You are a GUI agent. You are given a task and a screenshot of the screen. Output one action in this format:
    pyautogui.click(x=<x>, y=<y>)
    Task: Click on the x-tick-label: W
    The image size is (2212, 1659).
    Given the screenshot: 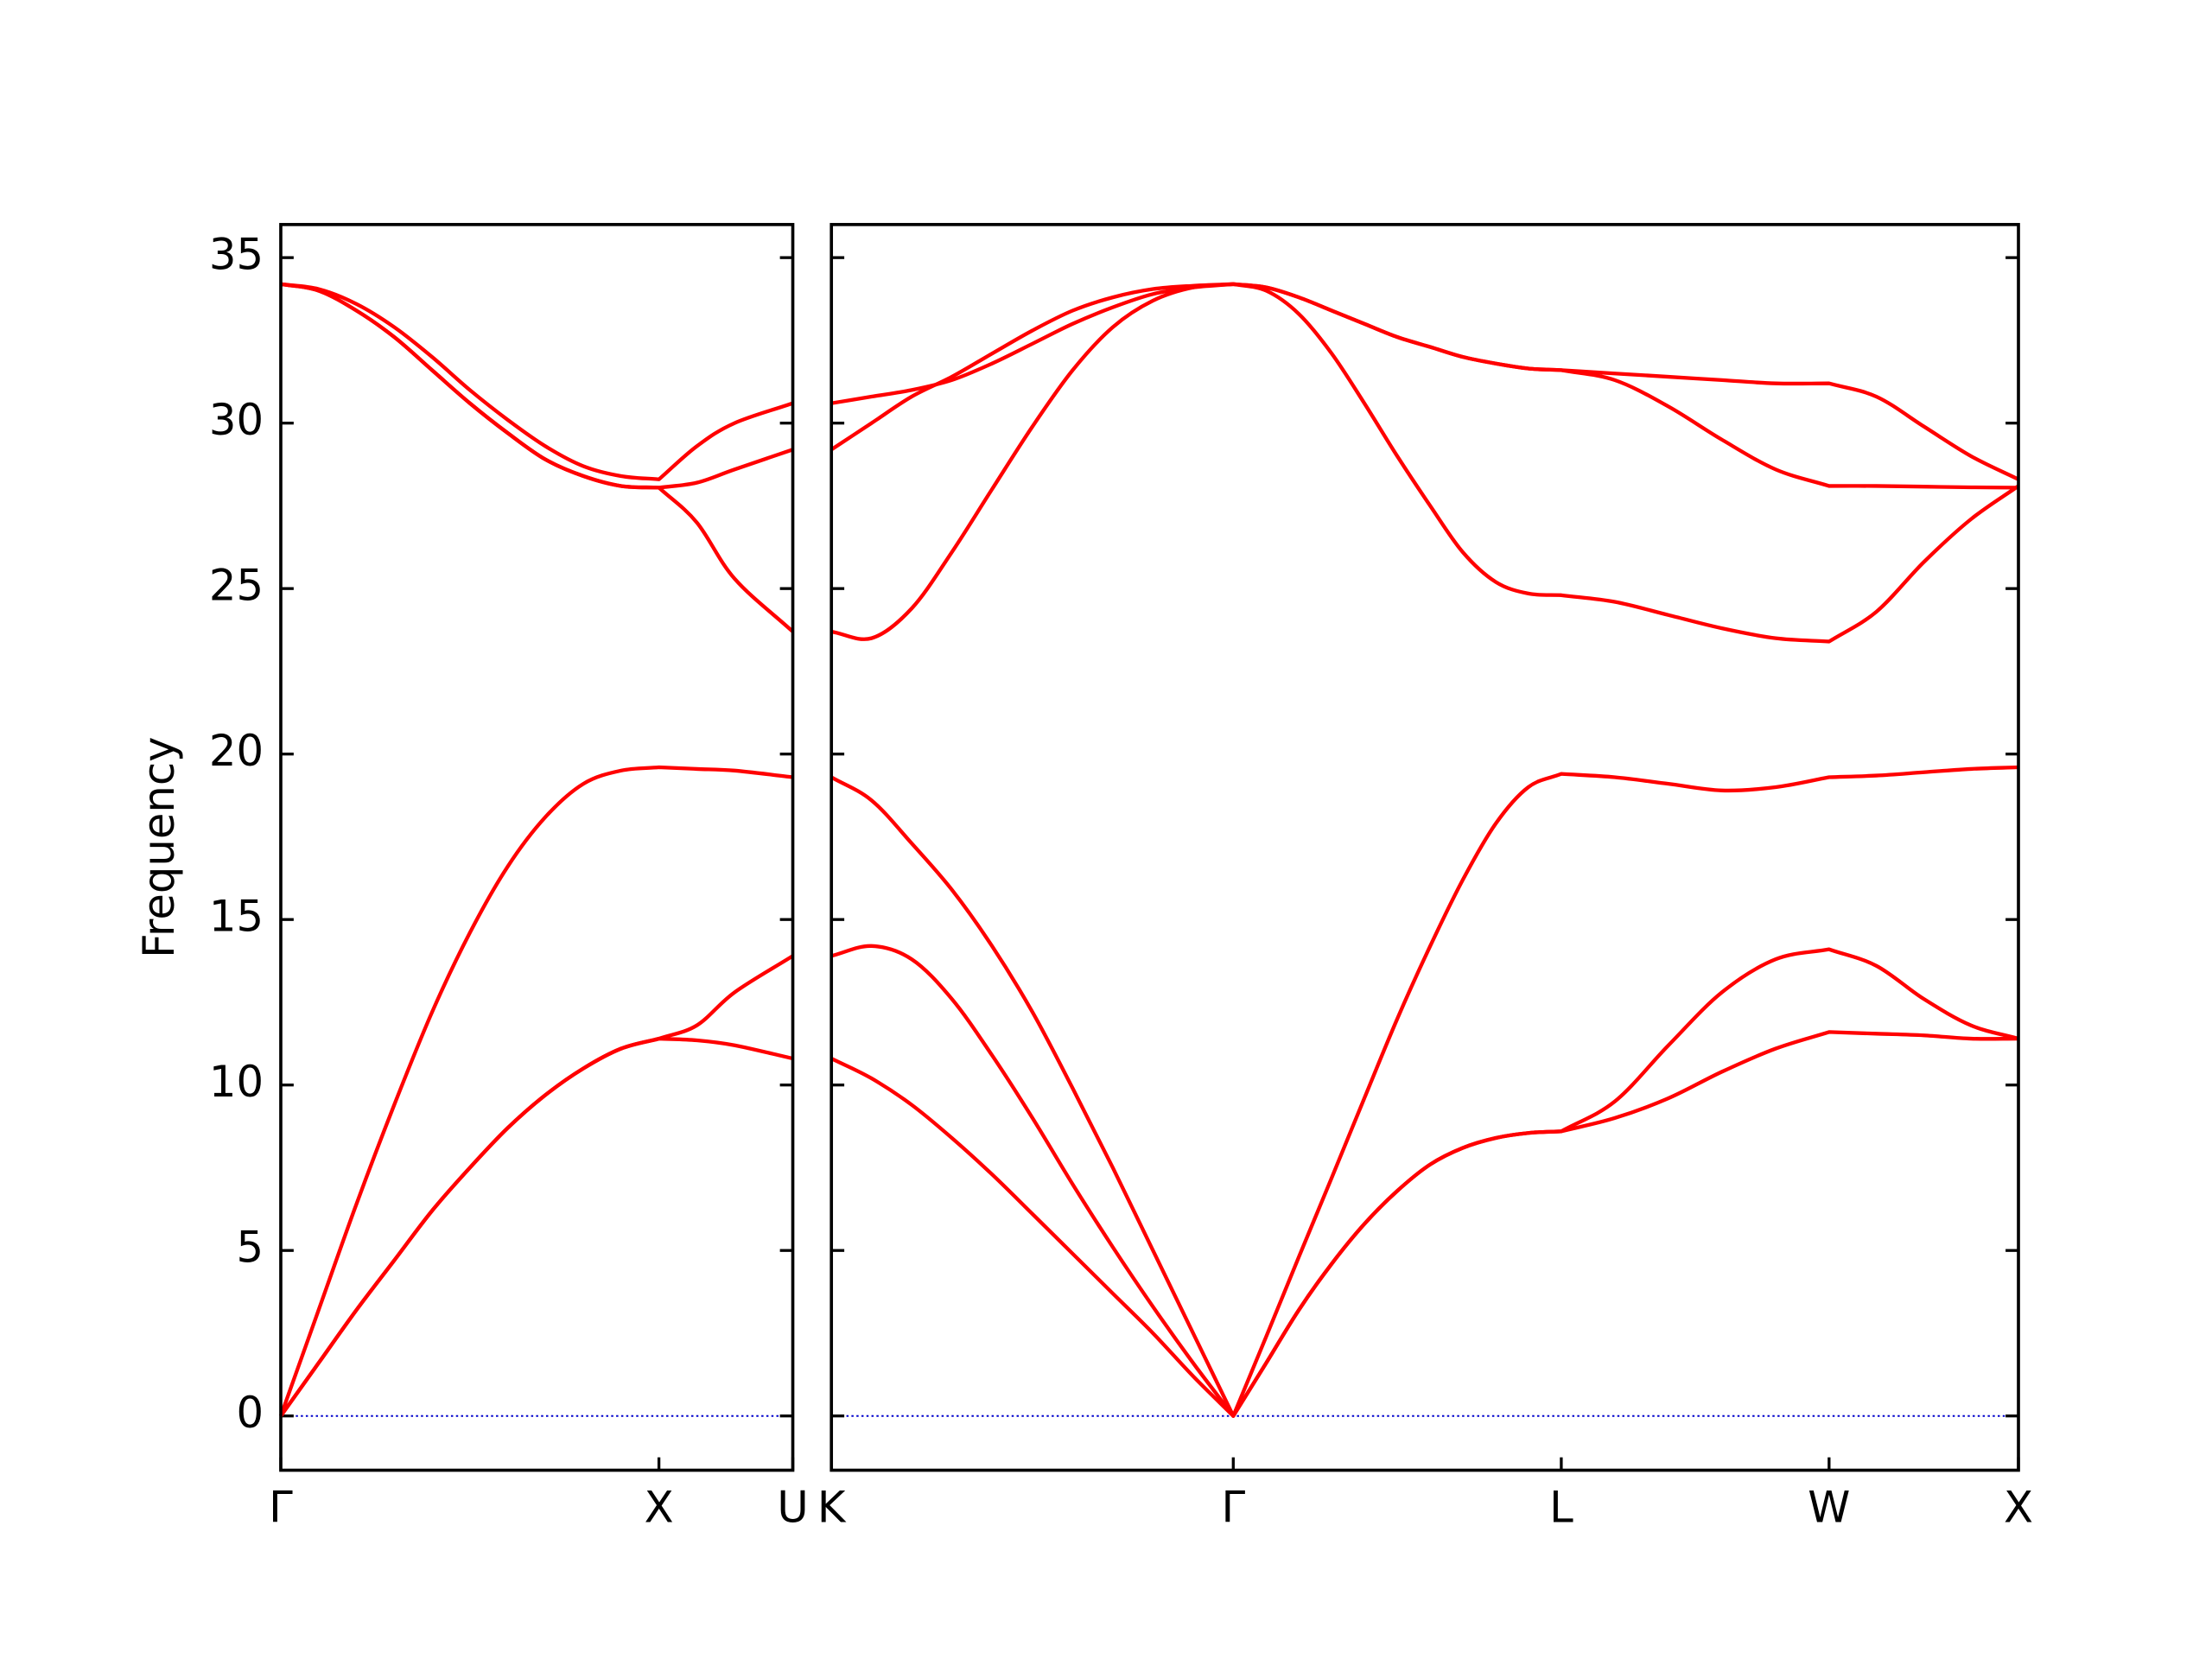 What is the action you would take?
    pyautogui.click(x=1829, y=1507)
    